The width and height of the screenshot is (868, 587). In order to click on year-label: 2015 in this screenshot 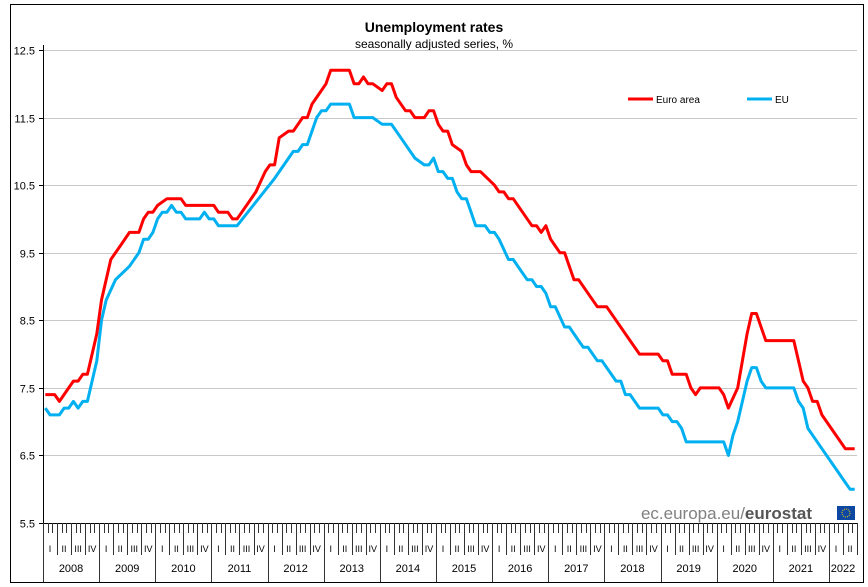, I will do `click(464, 569)`.